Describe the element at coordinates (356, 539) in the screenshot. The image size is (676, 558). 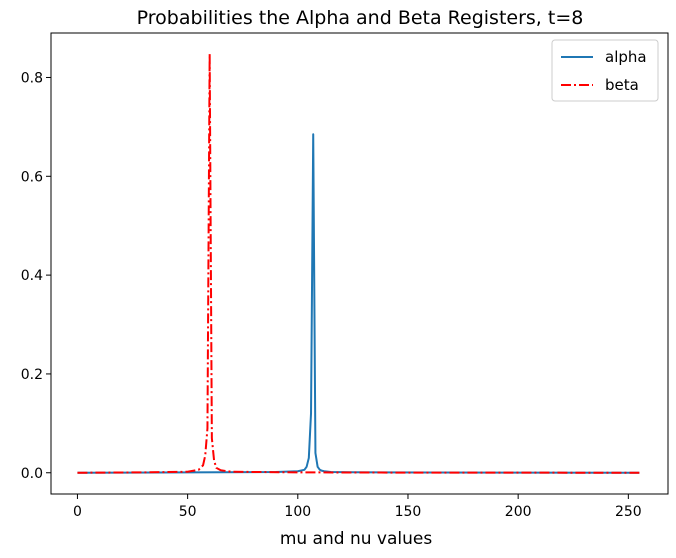
I see `x-axis-label: mu and nu values` at that location.